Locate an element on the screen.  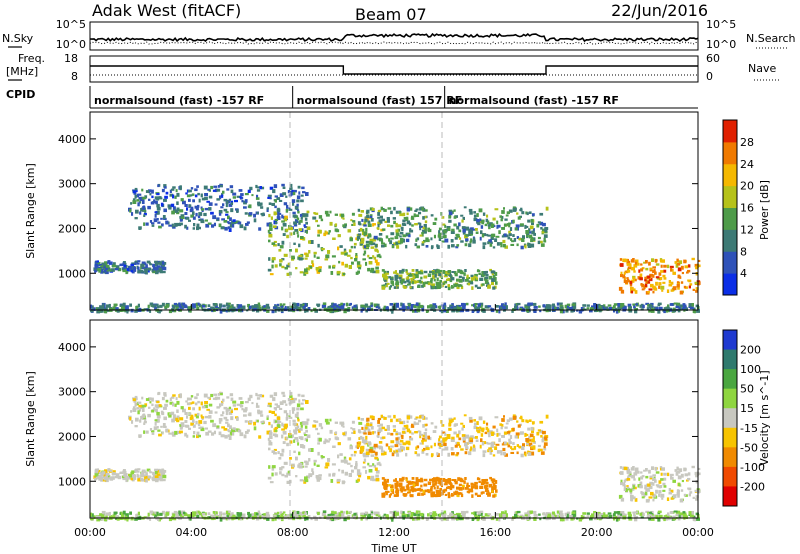
nsky-panel: N.Sky 10^5 10^0 10^5 10^0 N.Search is located at coordinates (399, 34).